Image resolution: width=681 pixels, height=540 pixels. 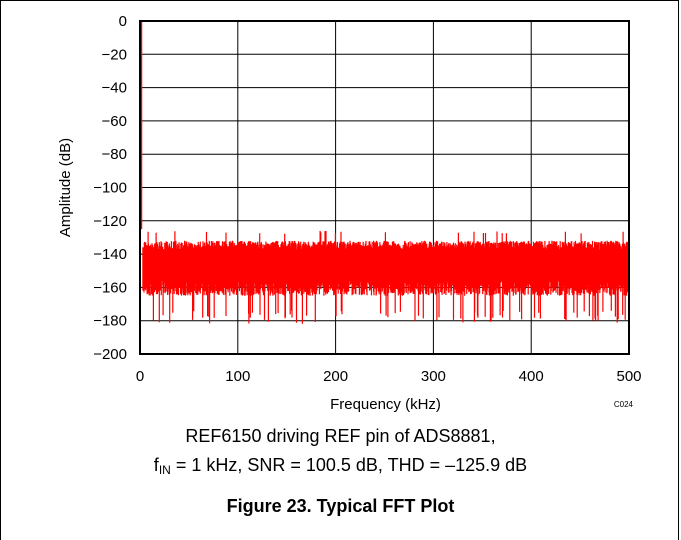 I want to click on y-tick-label: −180, so click(x=110, y=321).